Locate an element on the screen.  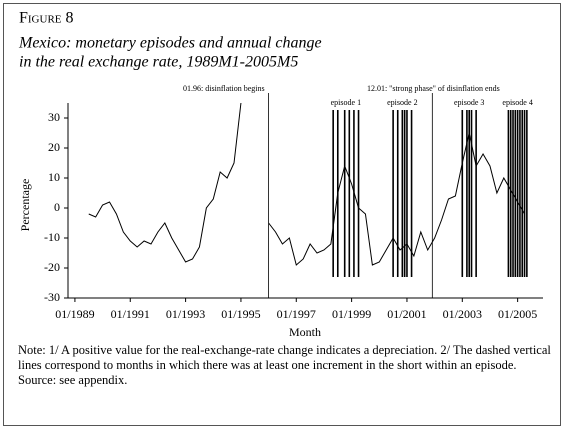
chart-title: Figure 8 is located at coordinates (46, 18).